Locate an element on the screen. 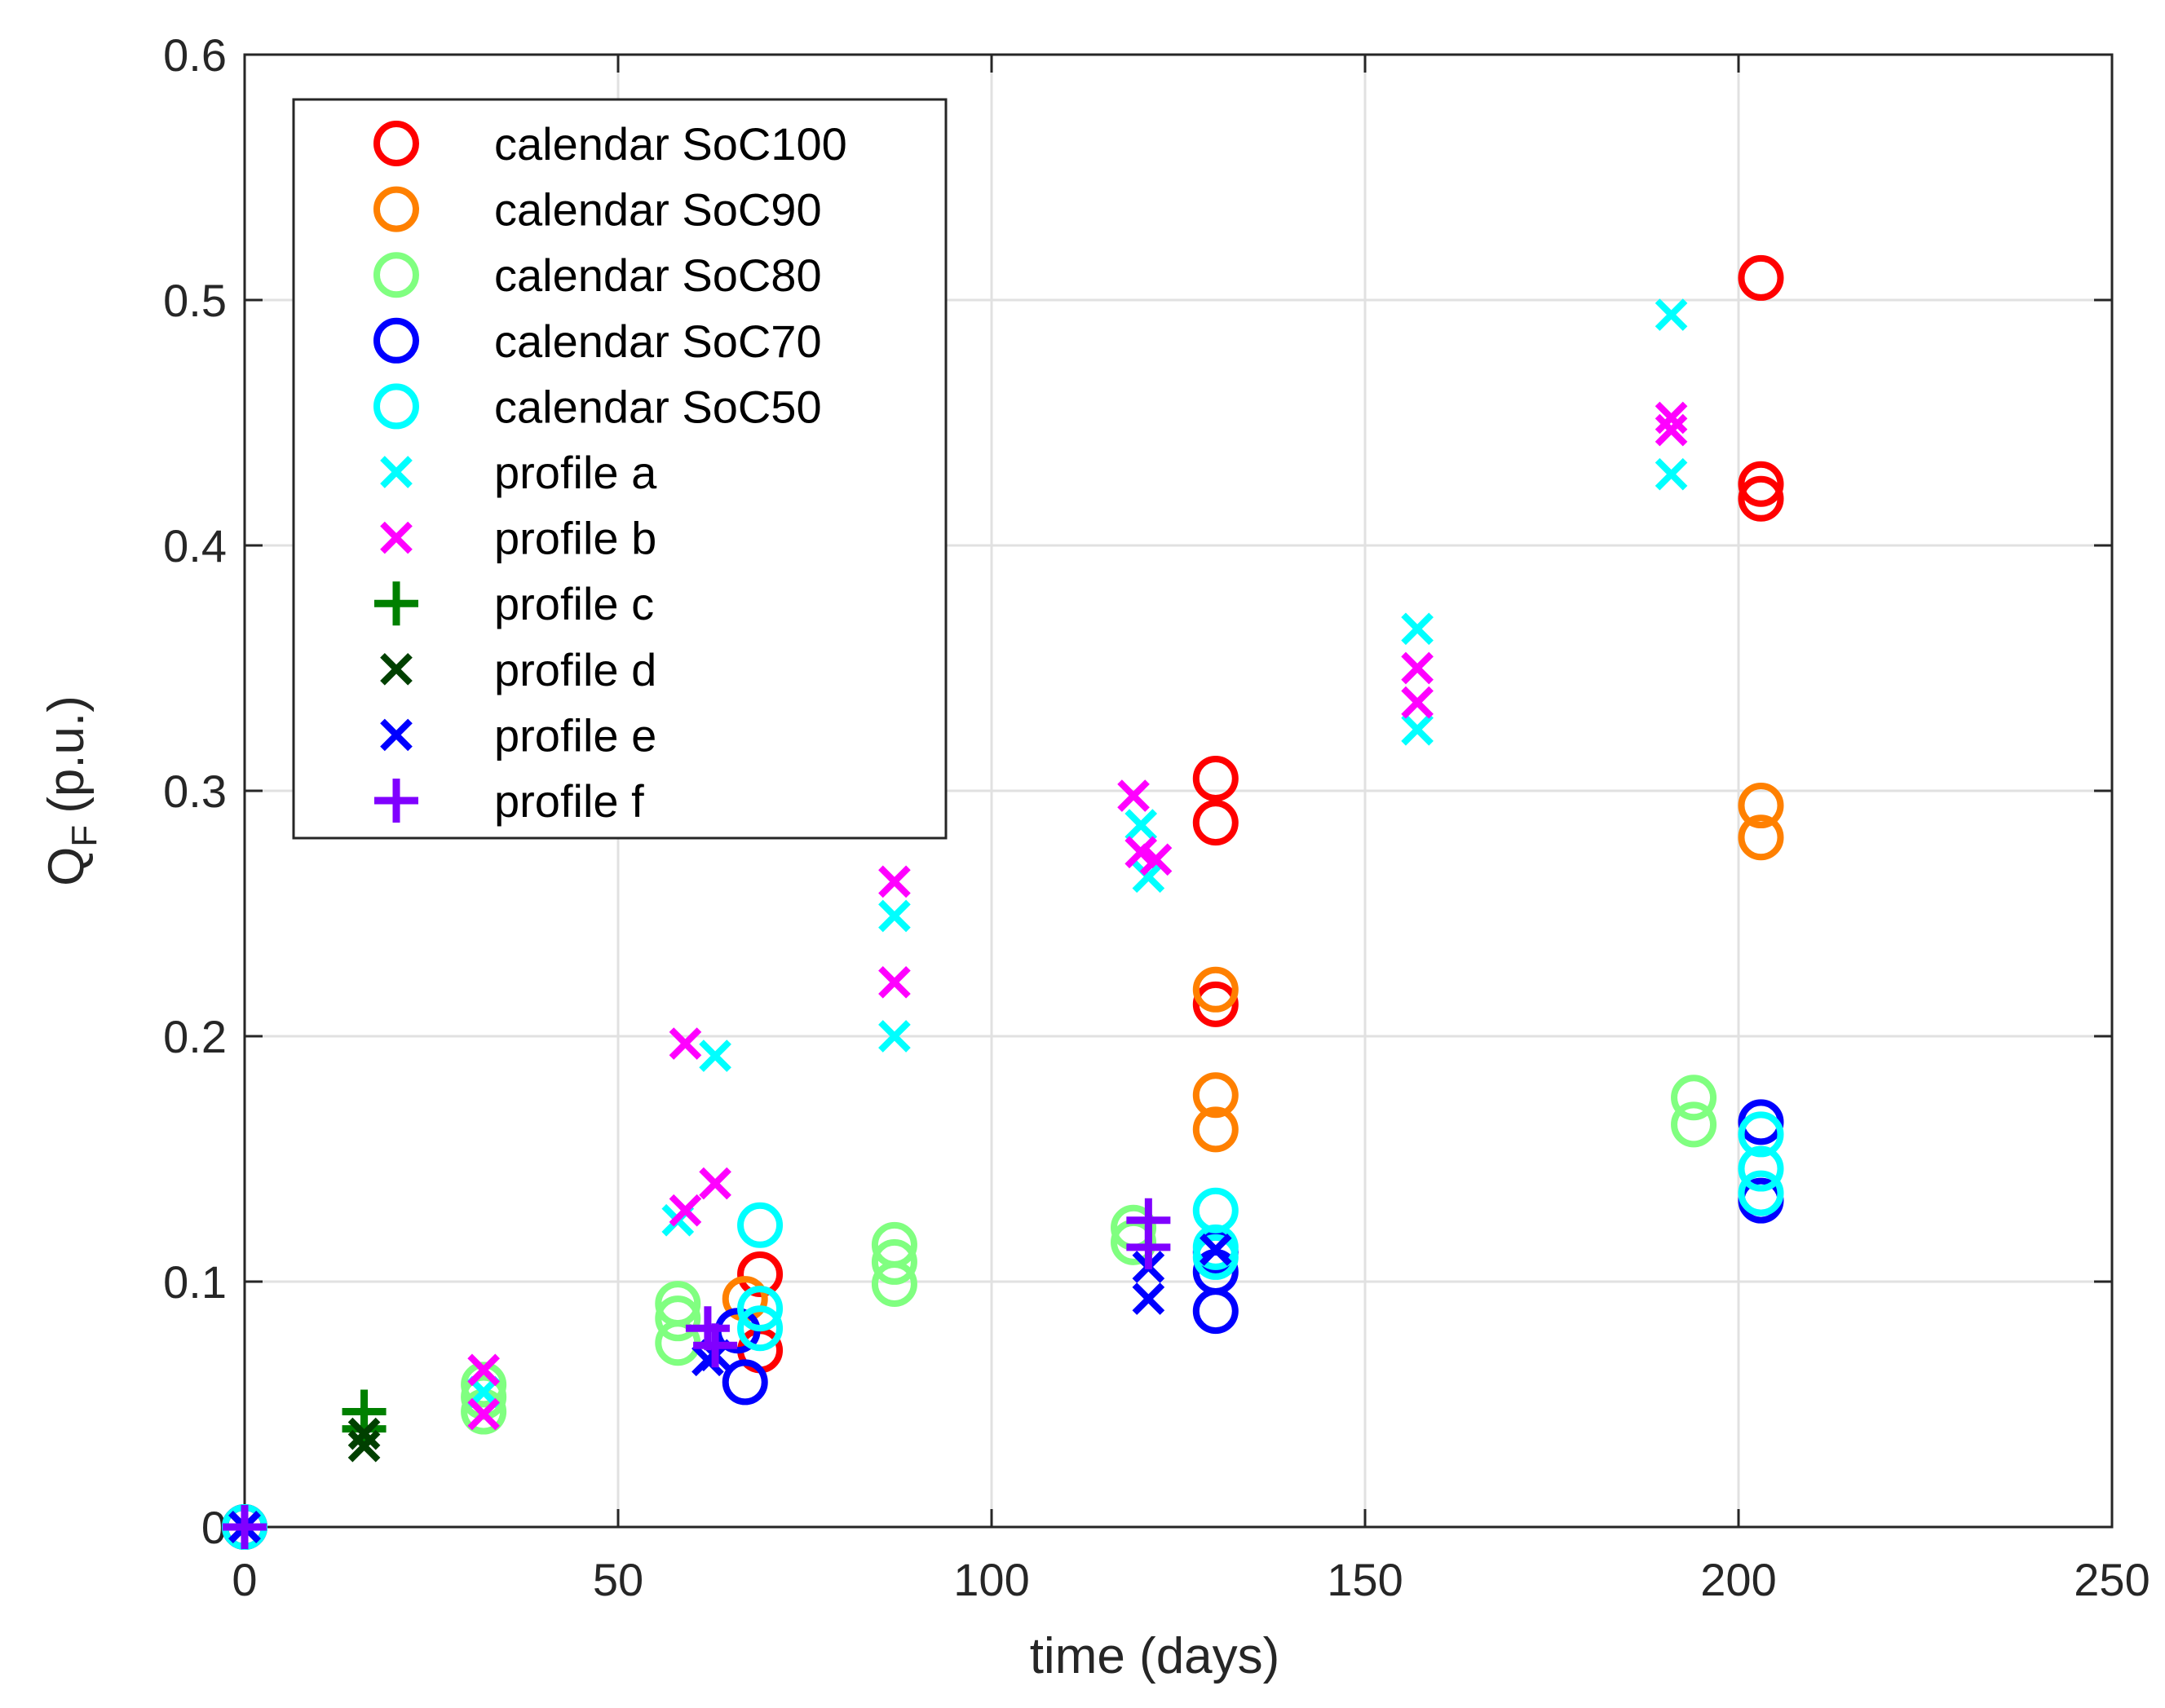 Image resolution: width=2165 pixels, height=1708 pixels. legend-item: calendar SoC70 is located at coordinates (597, 341).